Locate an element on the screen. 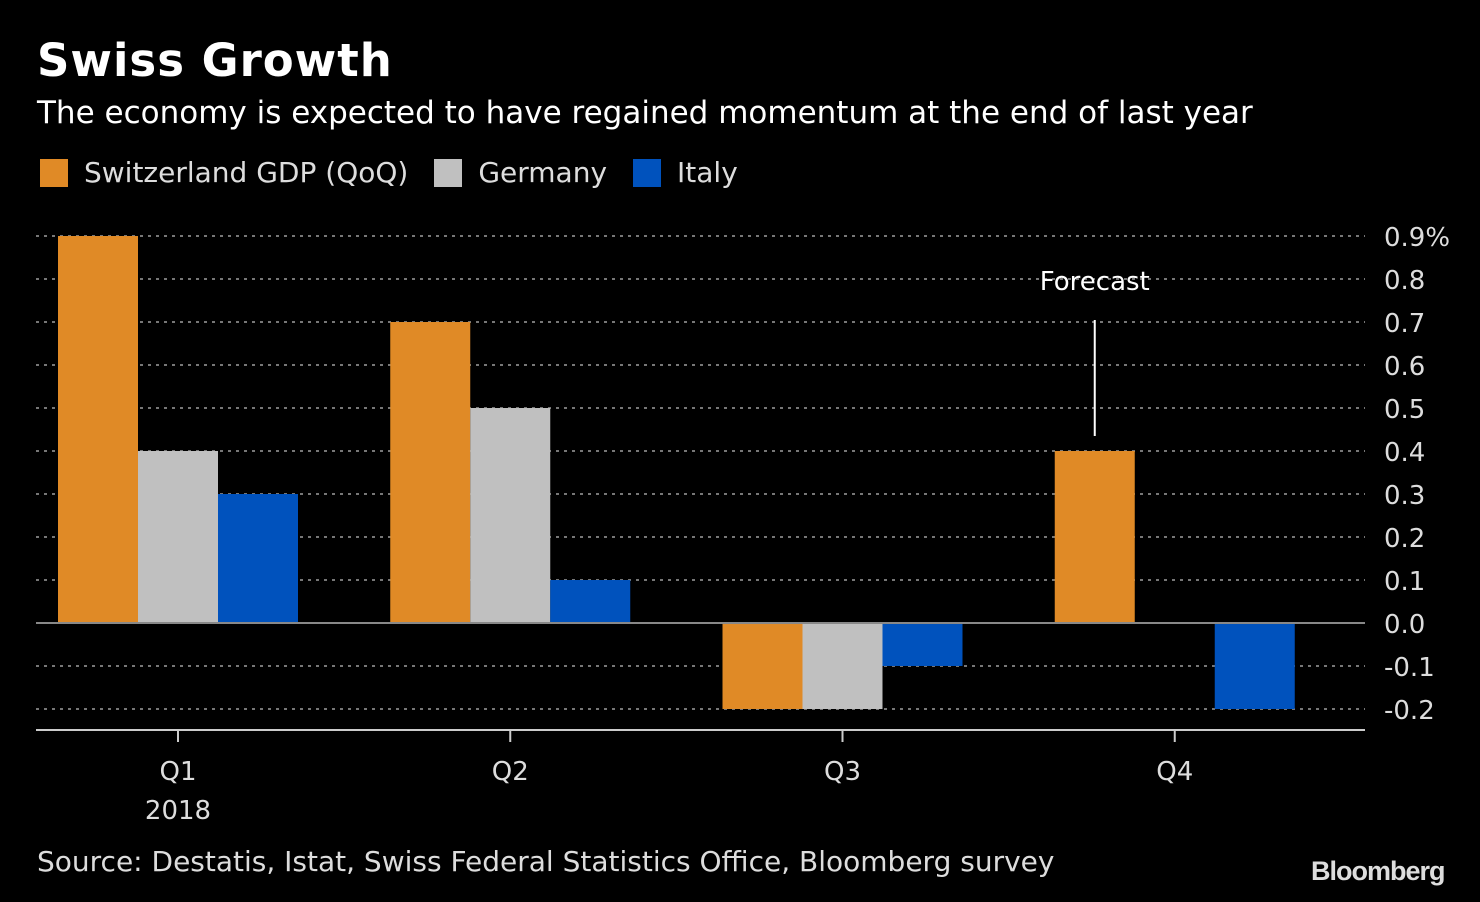 This screenshot has width=1480, height=902. x-sublabel: 2018 is located at coordinates (178, 811).